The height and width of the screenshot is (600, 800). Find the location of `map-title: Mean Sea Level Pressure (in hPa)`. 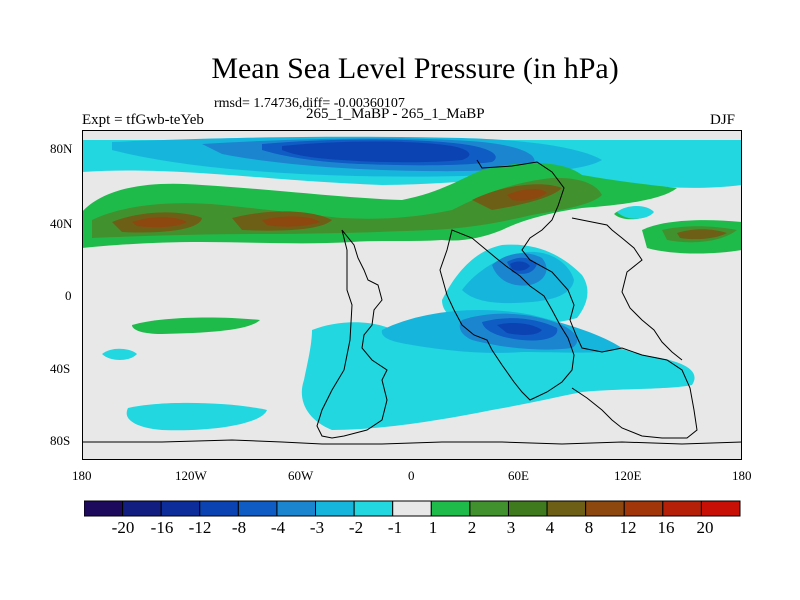

map-title: Mean Sea Level Pressure (in hPa) is located at coordinates (415, 68).